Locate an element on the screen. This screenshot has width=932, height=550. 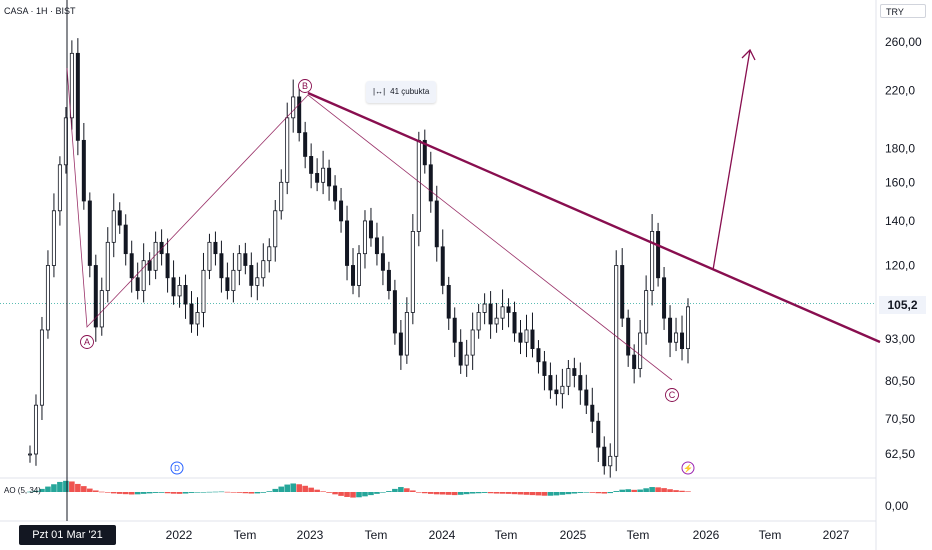
marker-circle is located at coordinates (177, 468).